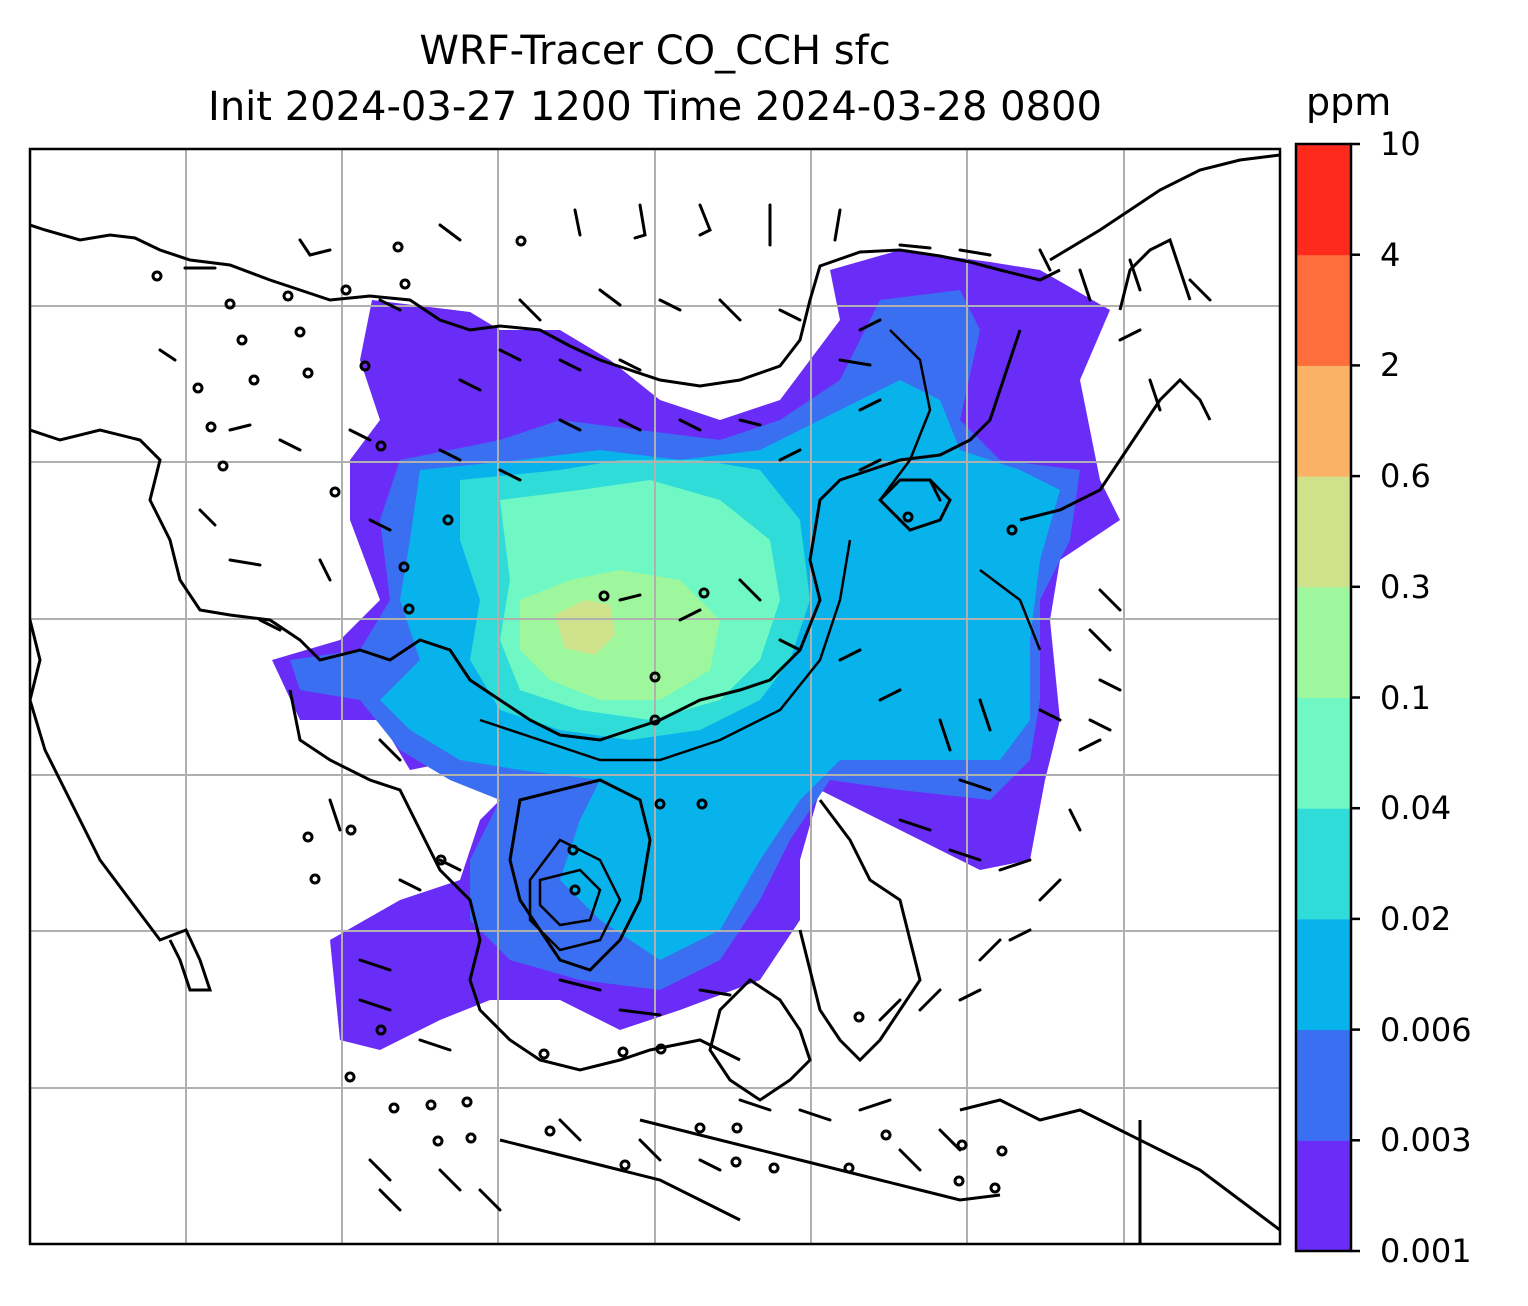  What do you see at coordinates (1405, 476) in the screenshot?
I see `colorbar-tick-label: 0.6` at bounding box center [1405, 476].